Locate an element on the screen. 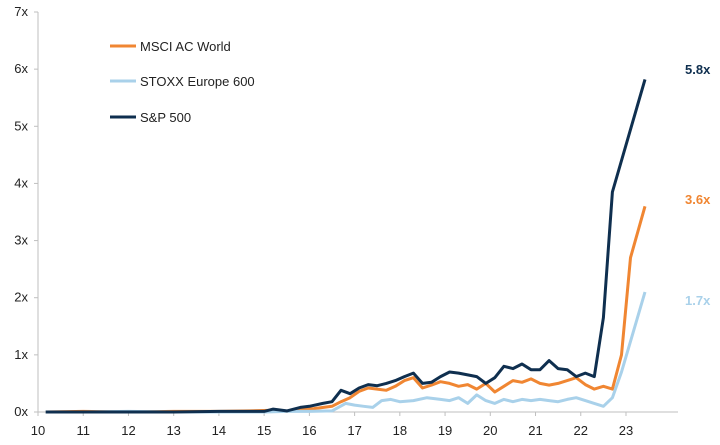  x-tick-label: 17 is located at coordinates (354, 430).